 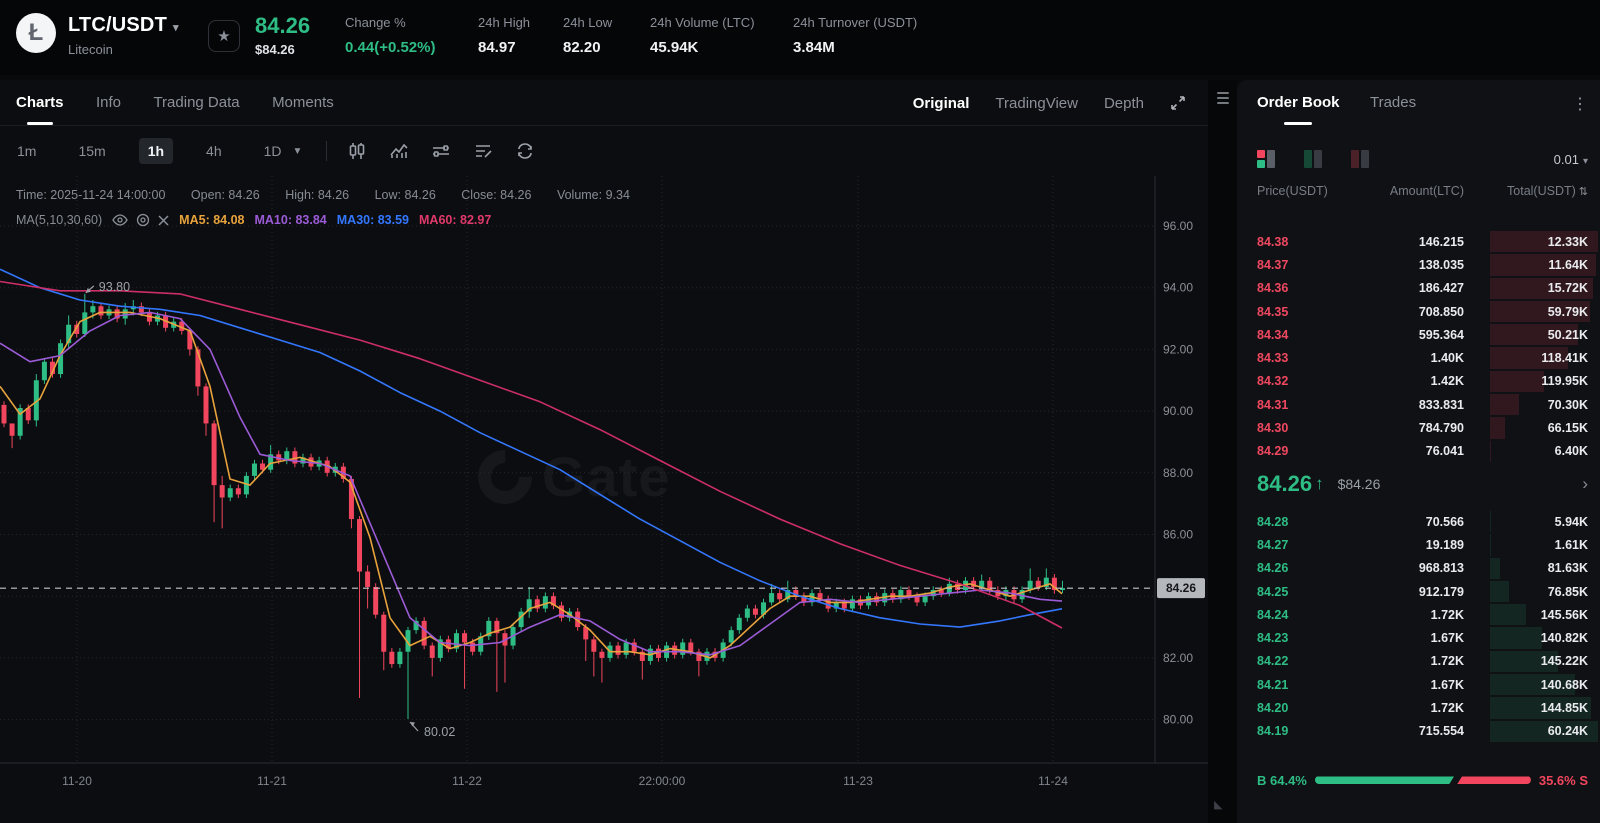 What do you see at coordinates (1567, 334) in the screenshot?
I see `ask-total: 50.21K` at bounding box center [1567, 334].